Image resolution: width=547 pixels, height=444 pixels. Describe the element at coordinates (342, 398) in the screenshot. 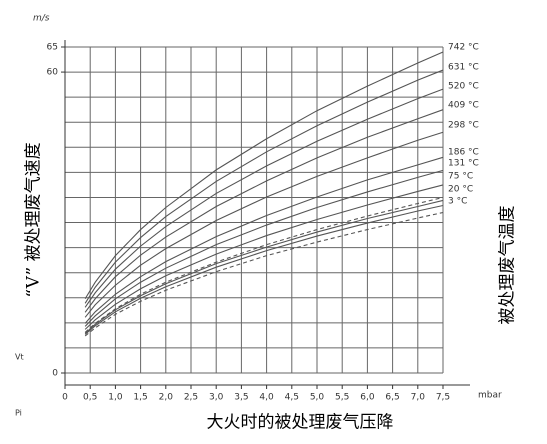

I see `x-tick-label: 5,5` at that location.